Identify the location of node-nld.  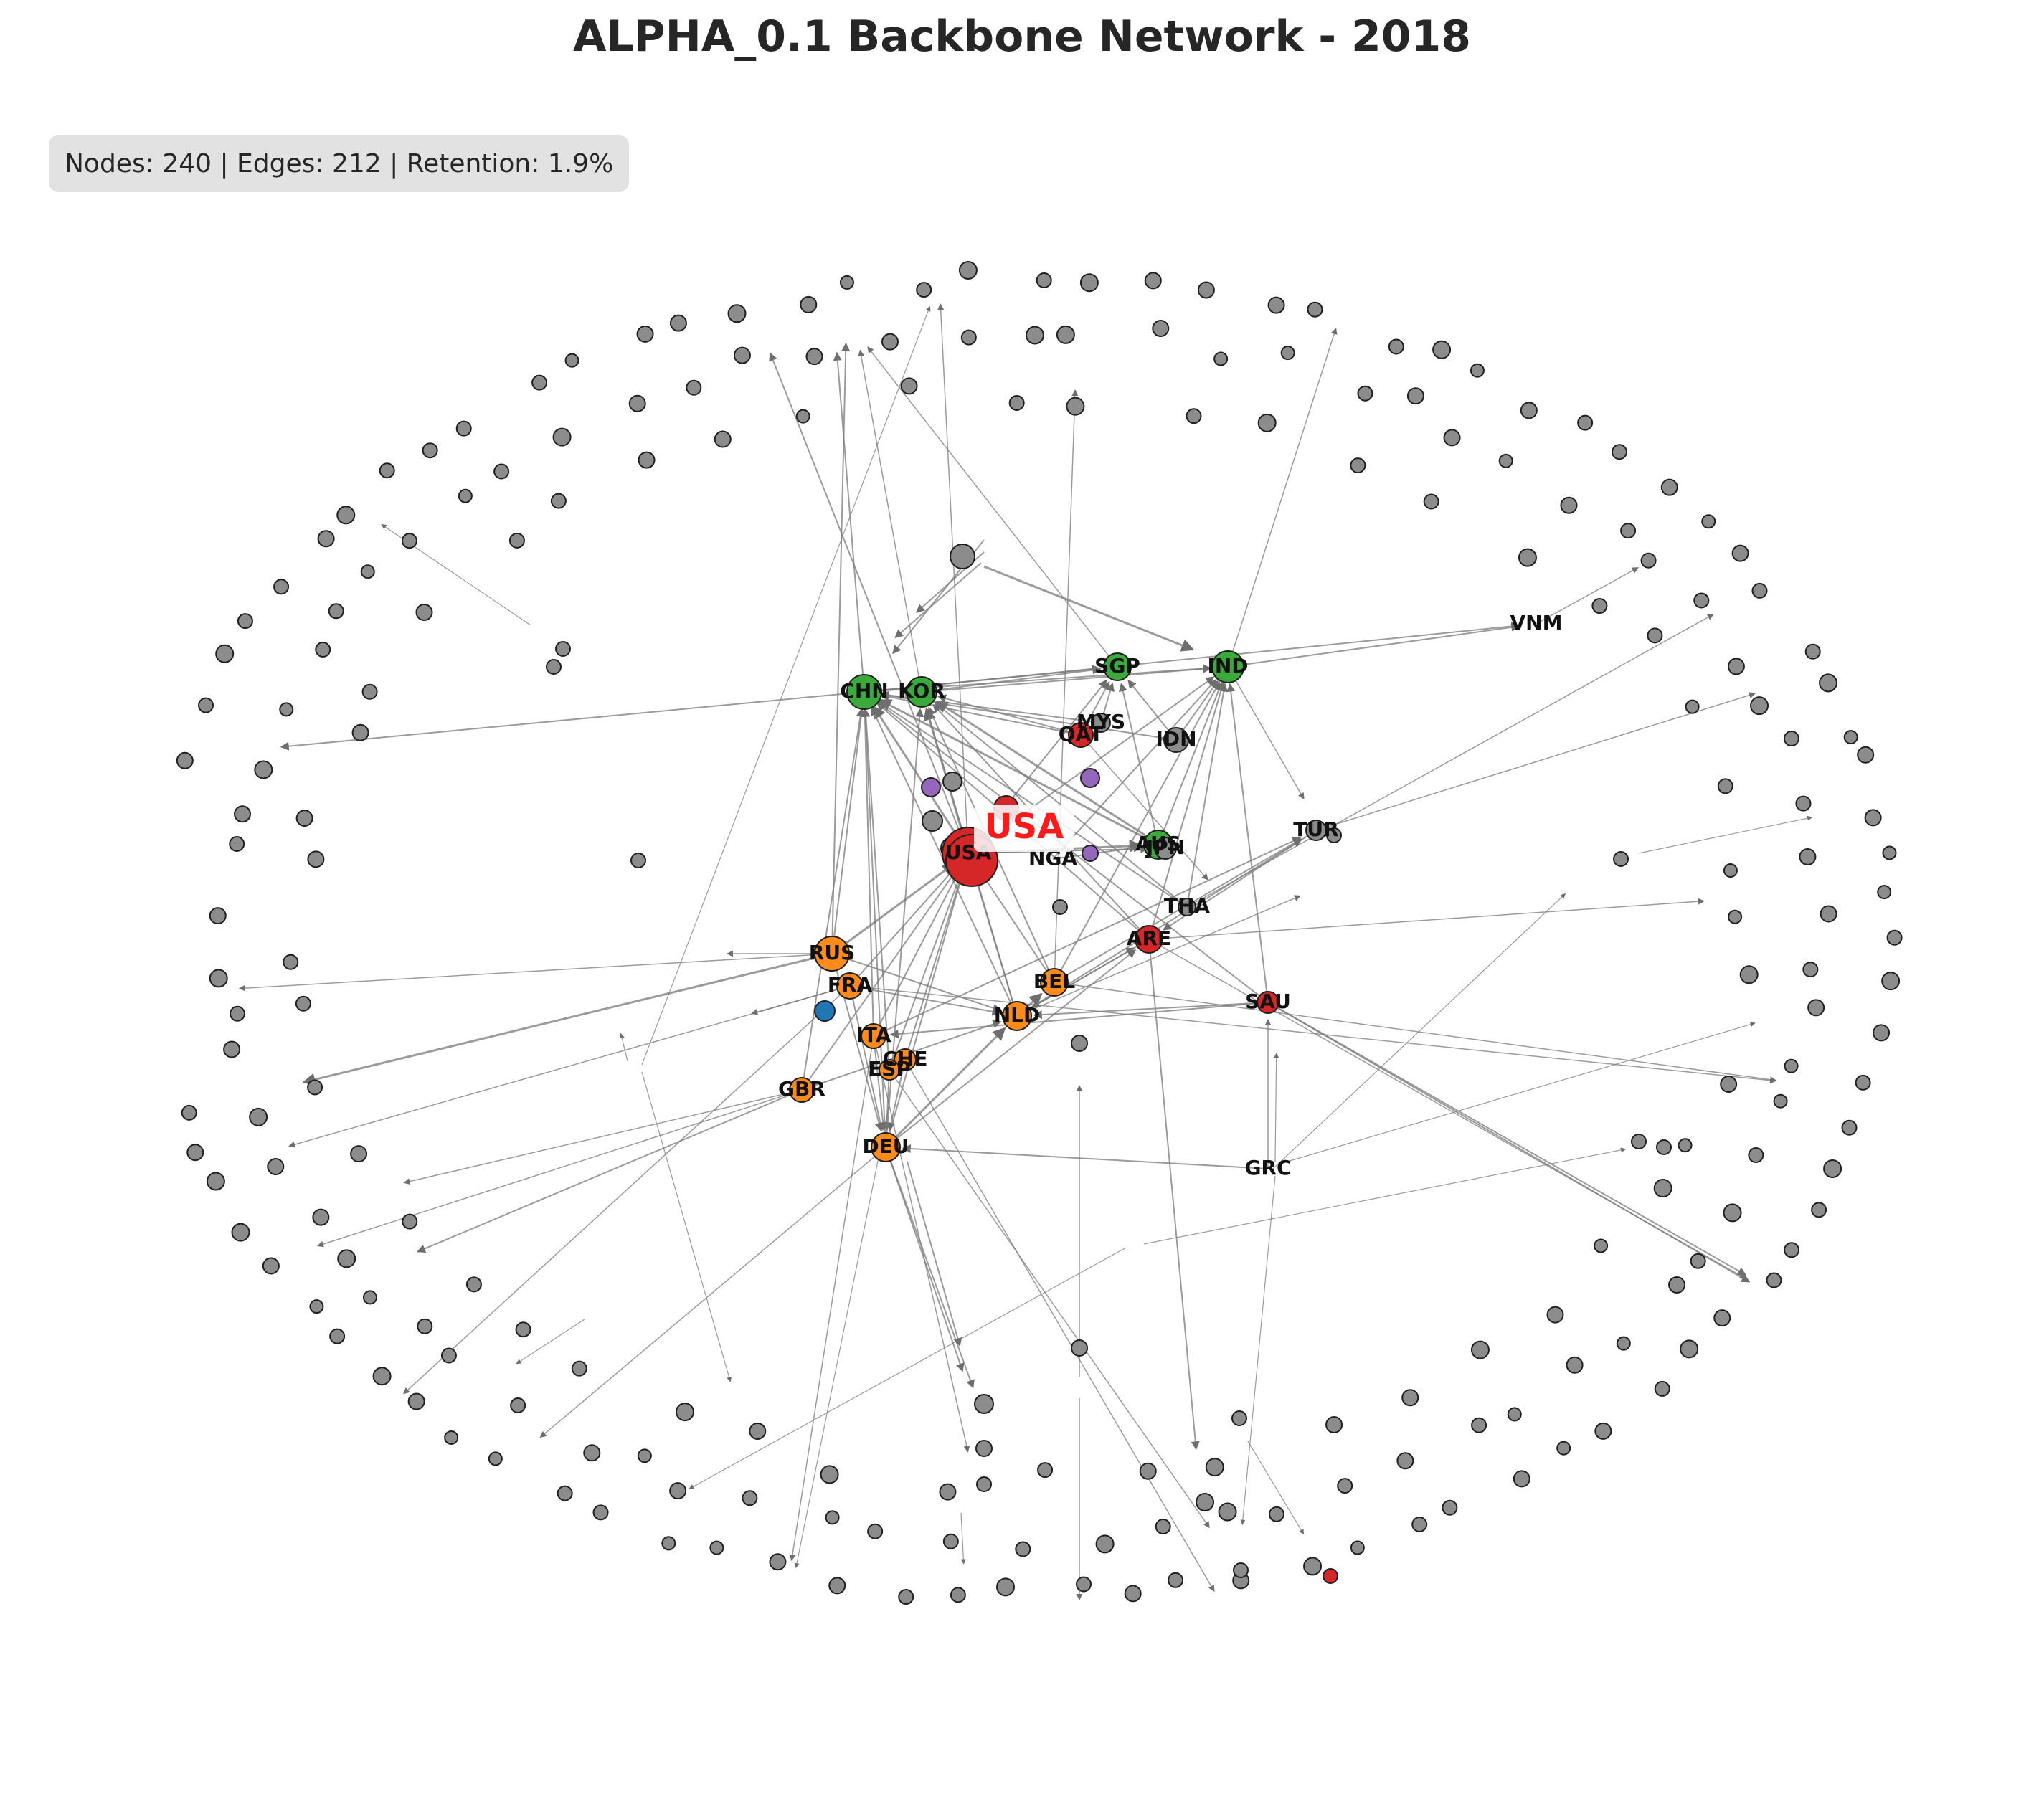
(1017, 1016).